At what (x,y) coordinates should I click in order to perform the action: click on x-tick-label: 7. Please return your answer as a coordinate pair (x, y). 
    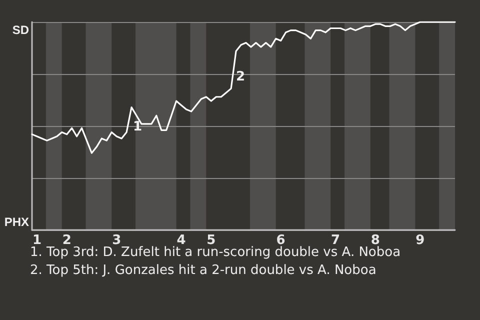
    Looking at the image, I should click on (335, 240).